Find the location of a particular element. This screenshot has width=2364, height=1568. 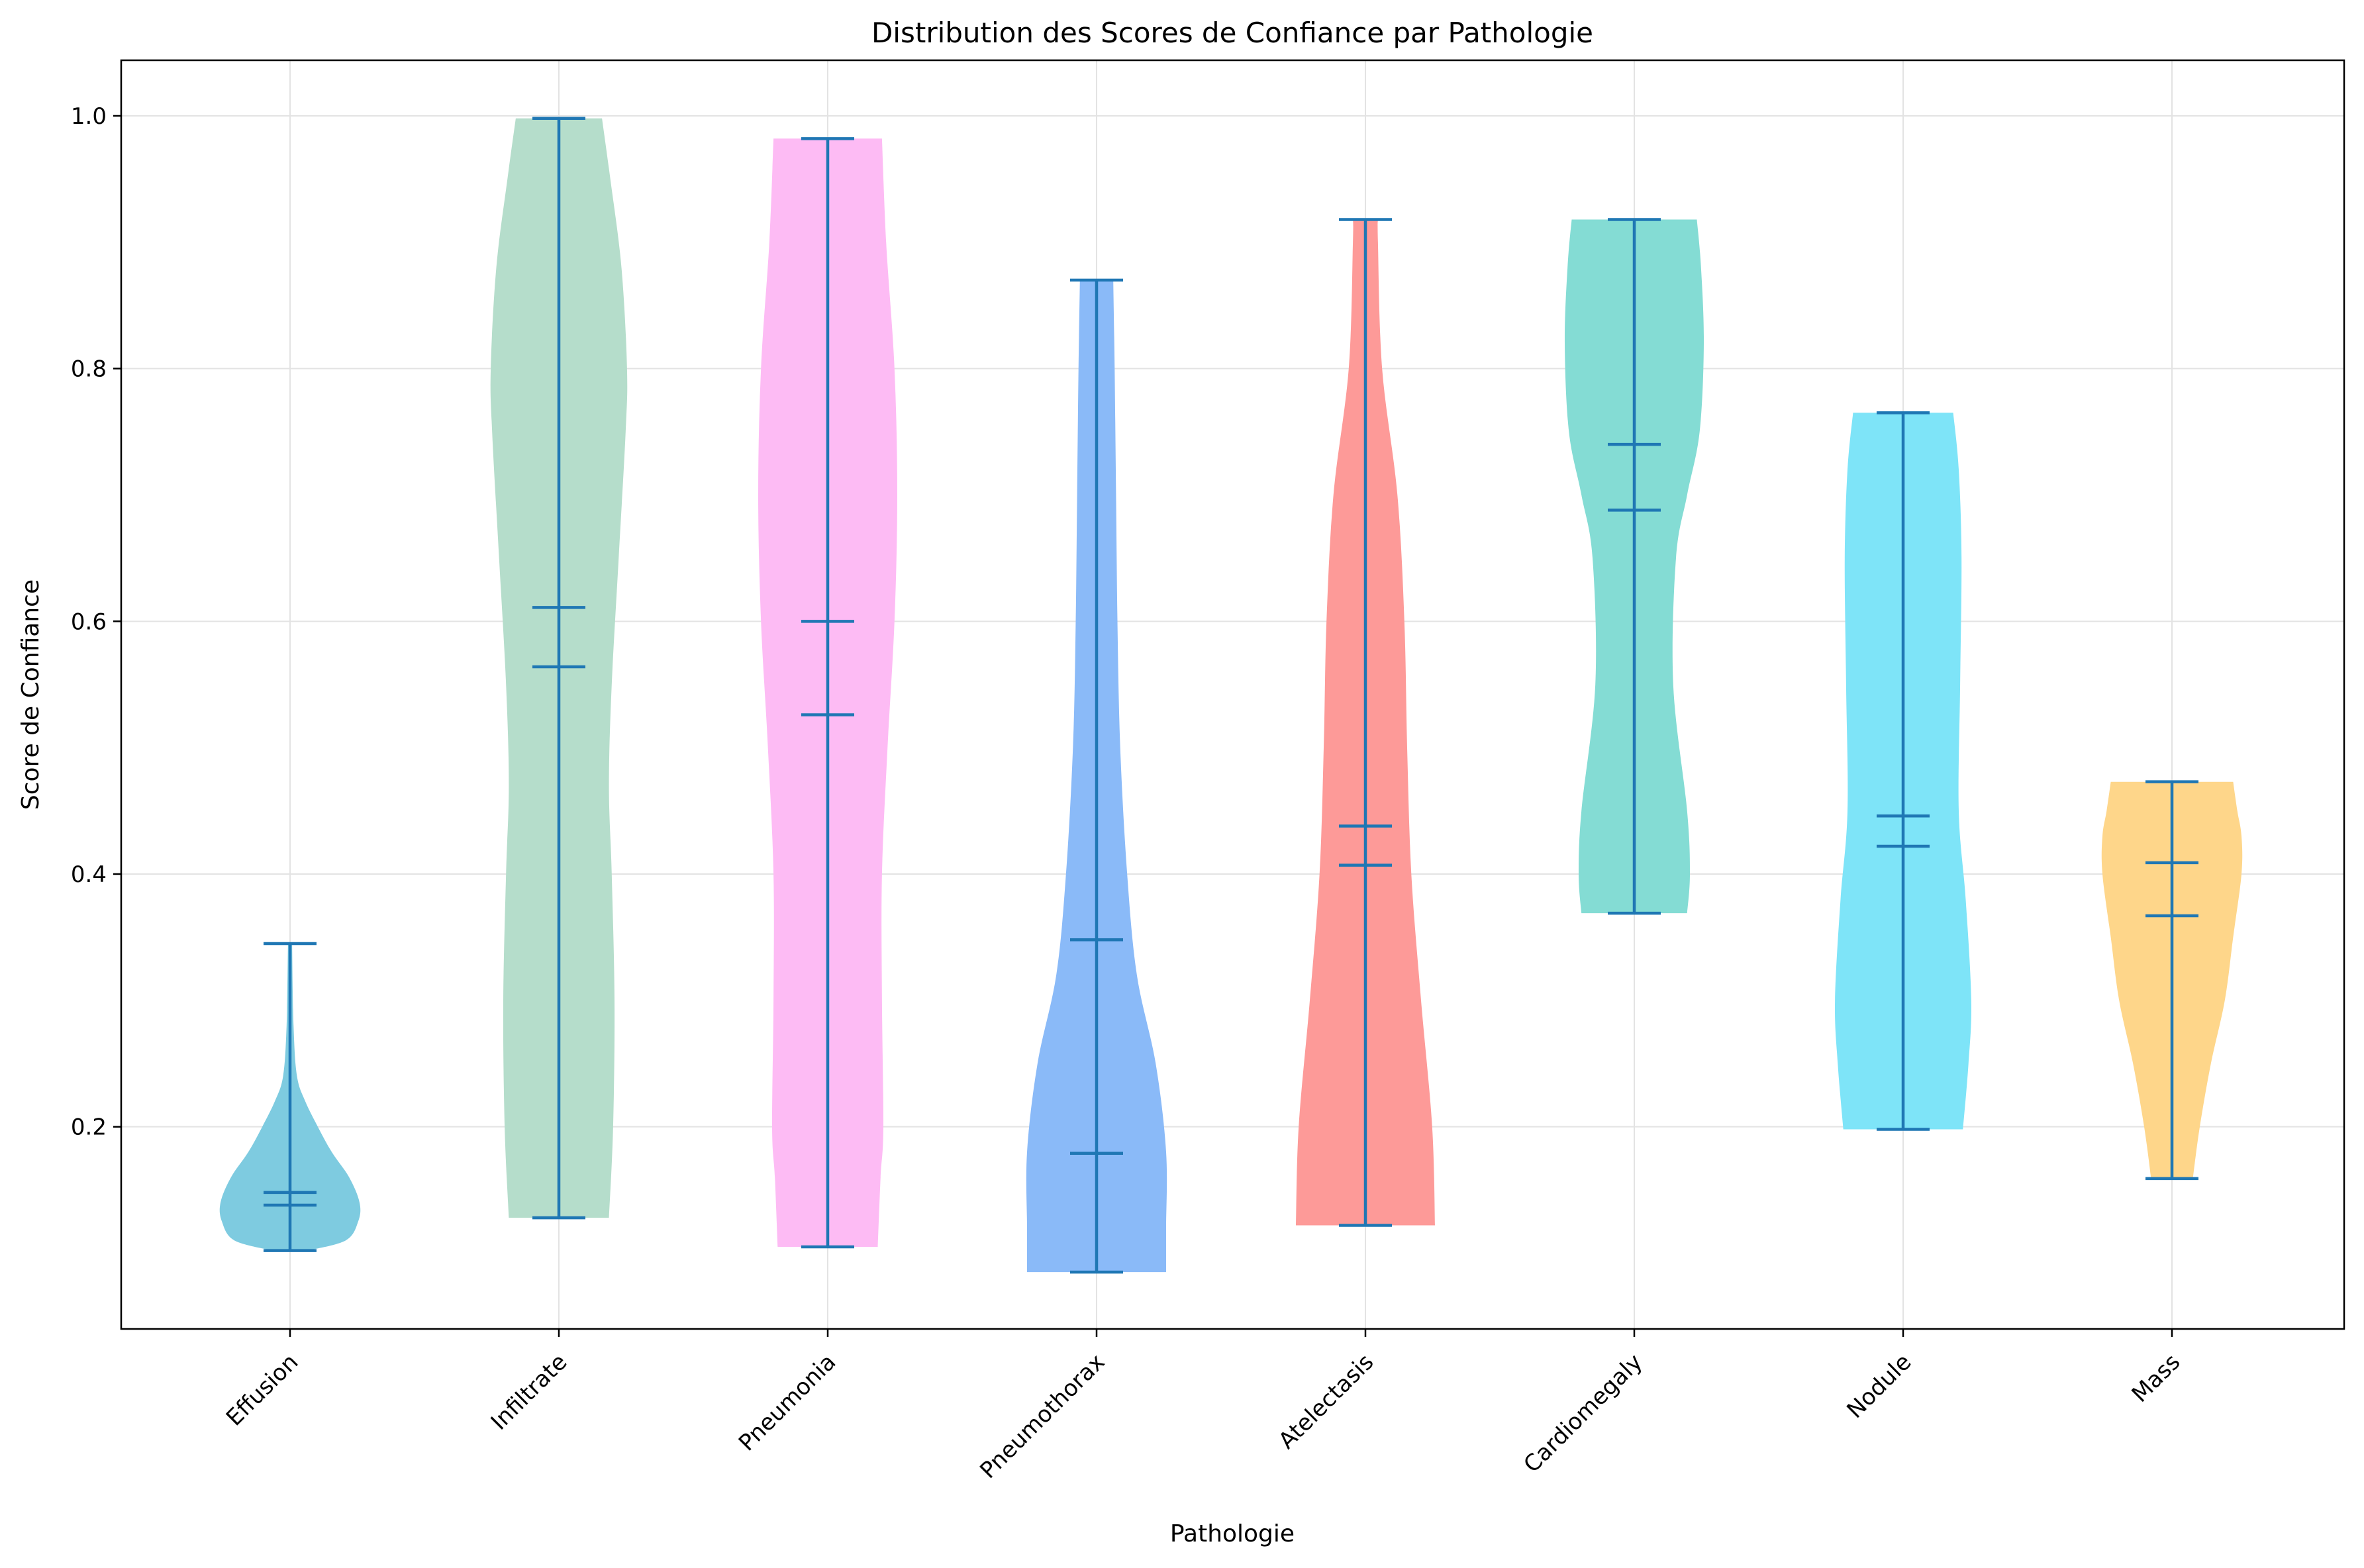

x-tick-label: Effusion is located at coordinates (262, 1390).